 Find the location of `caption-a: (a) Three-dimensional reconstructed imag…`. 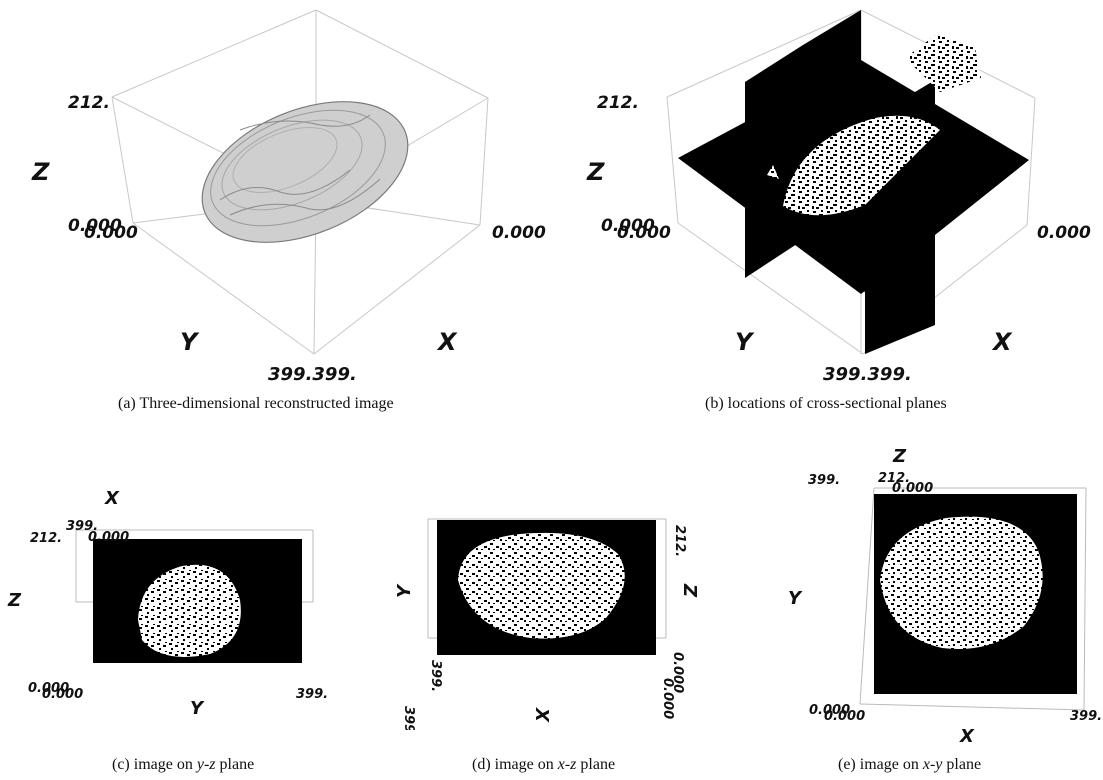

caption-a: (a) Three-dimensional reconstructed imag… is located at coordinates (256, 403).